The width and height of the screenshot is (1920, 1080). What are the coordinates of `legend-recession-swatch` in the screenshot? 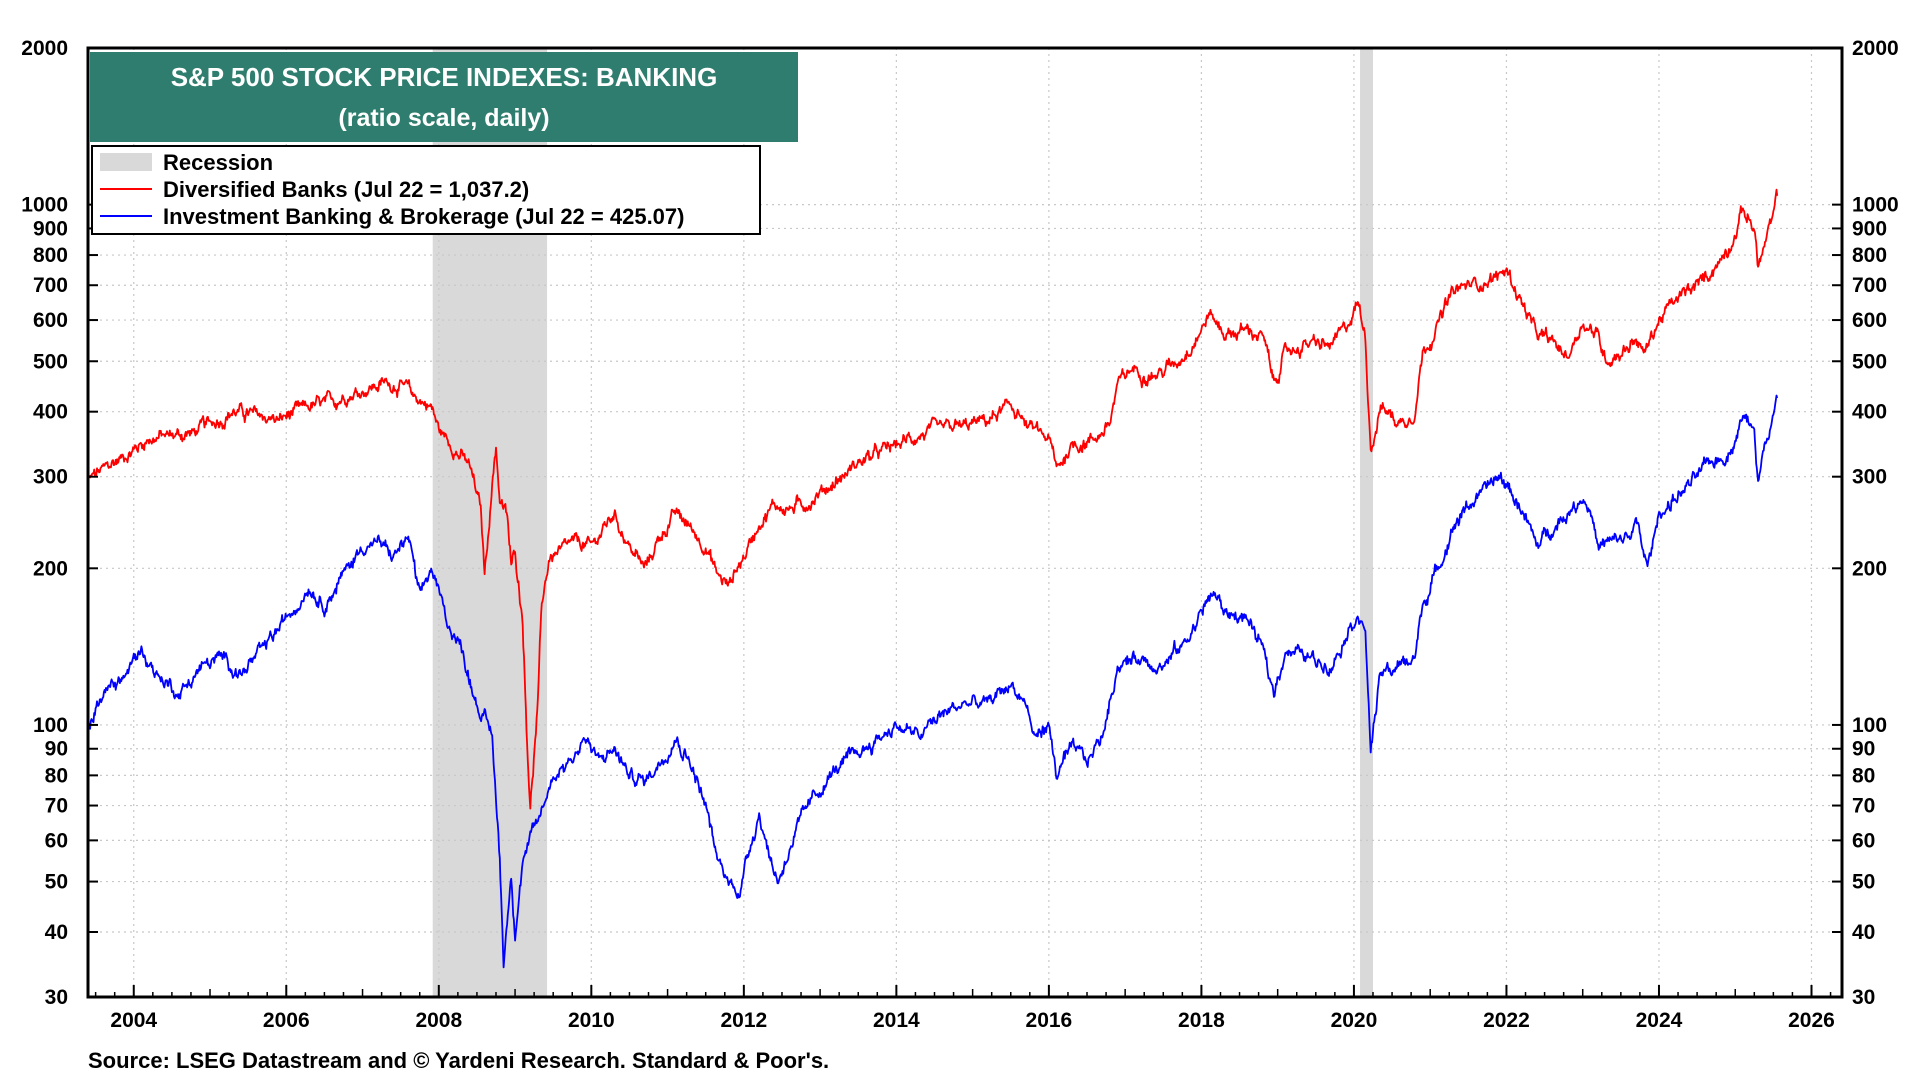 It's located at (126, 162).